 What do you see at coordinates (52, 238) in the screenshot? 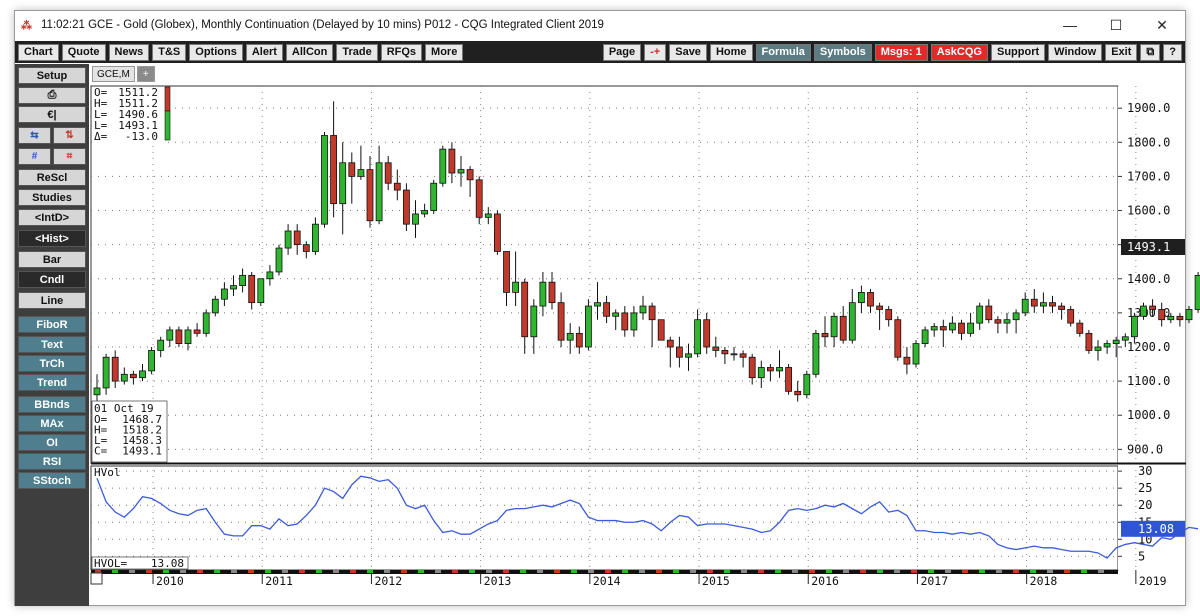
I see `sidebar-hist-button: <Hist>` at bounding box center [52, 238].